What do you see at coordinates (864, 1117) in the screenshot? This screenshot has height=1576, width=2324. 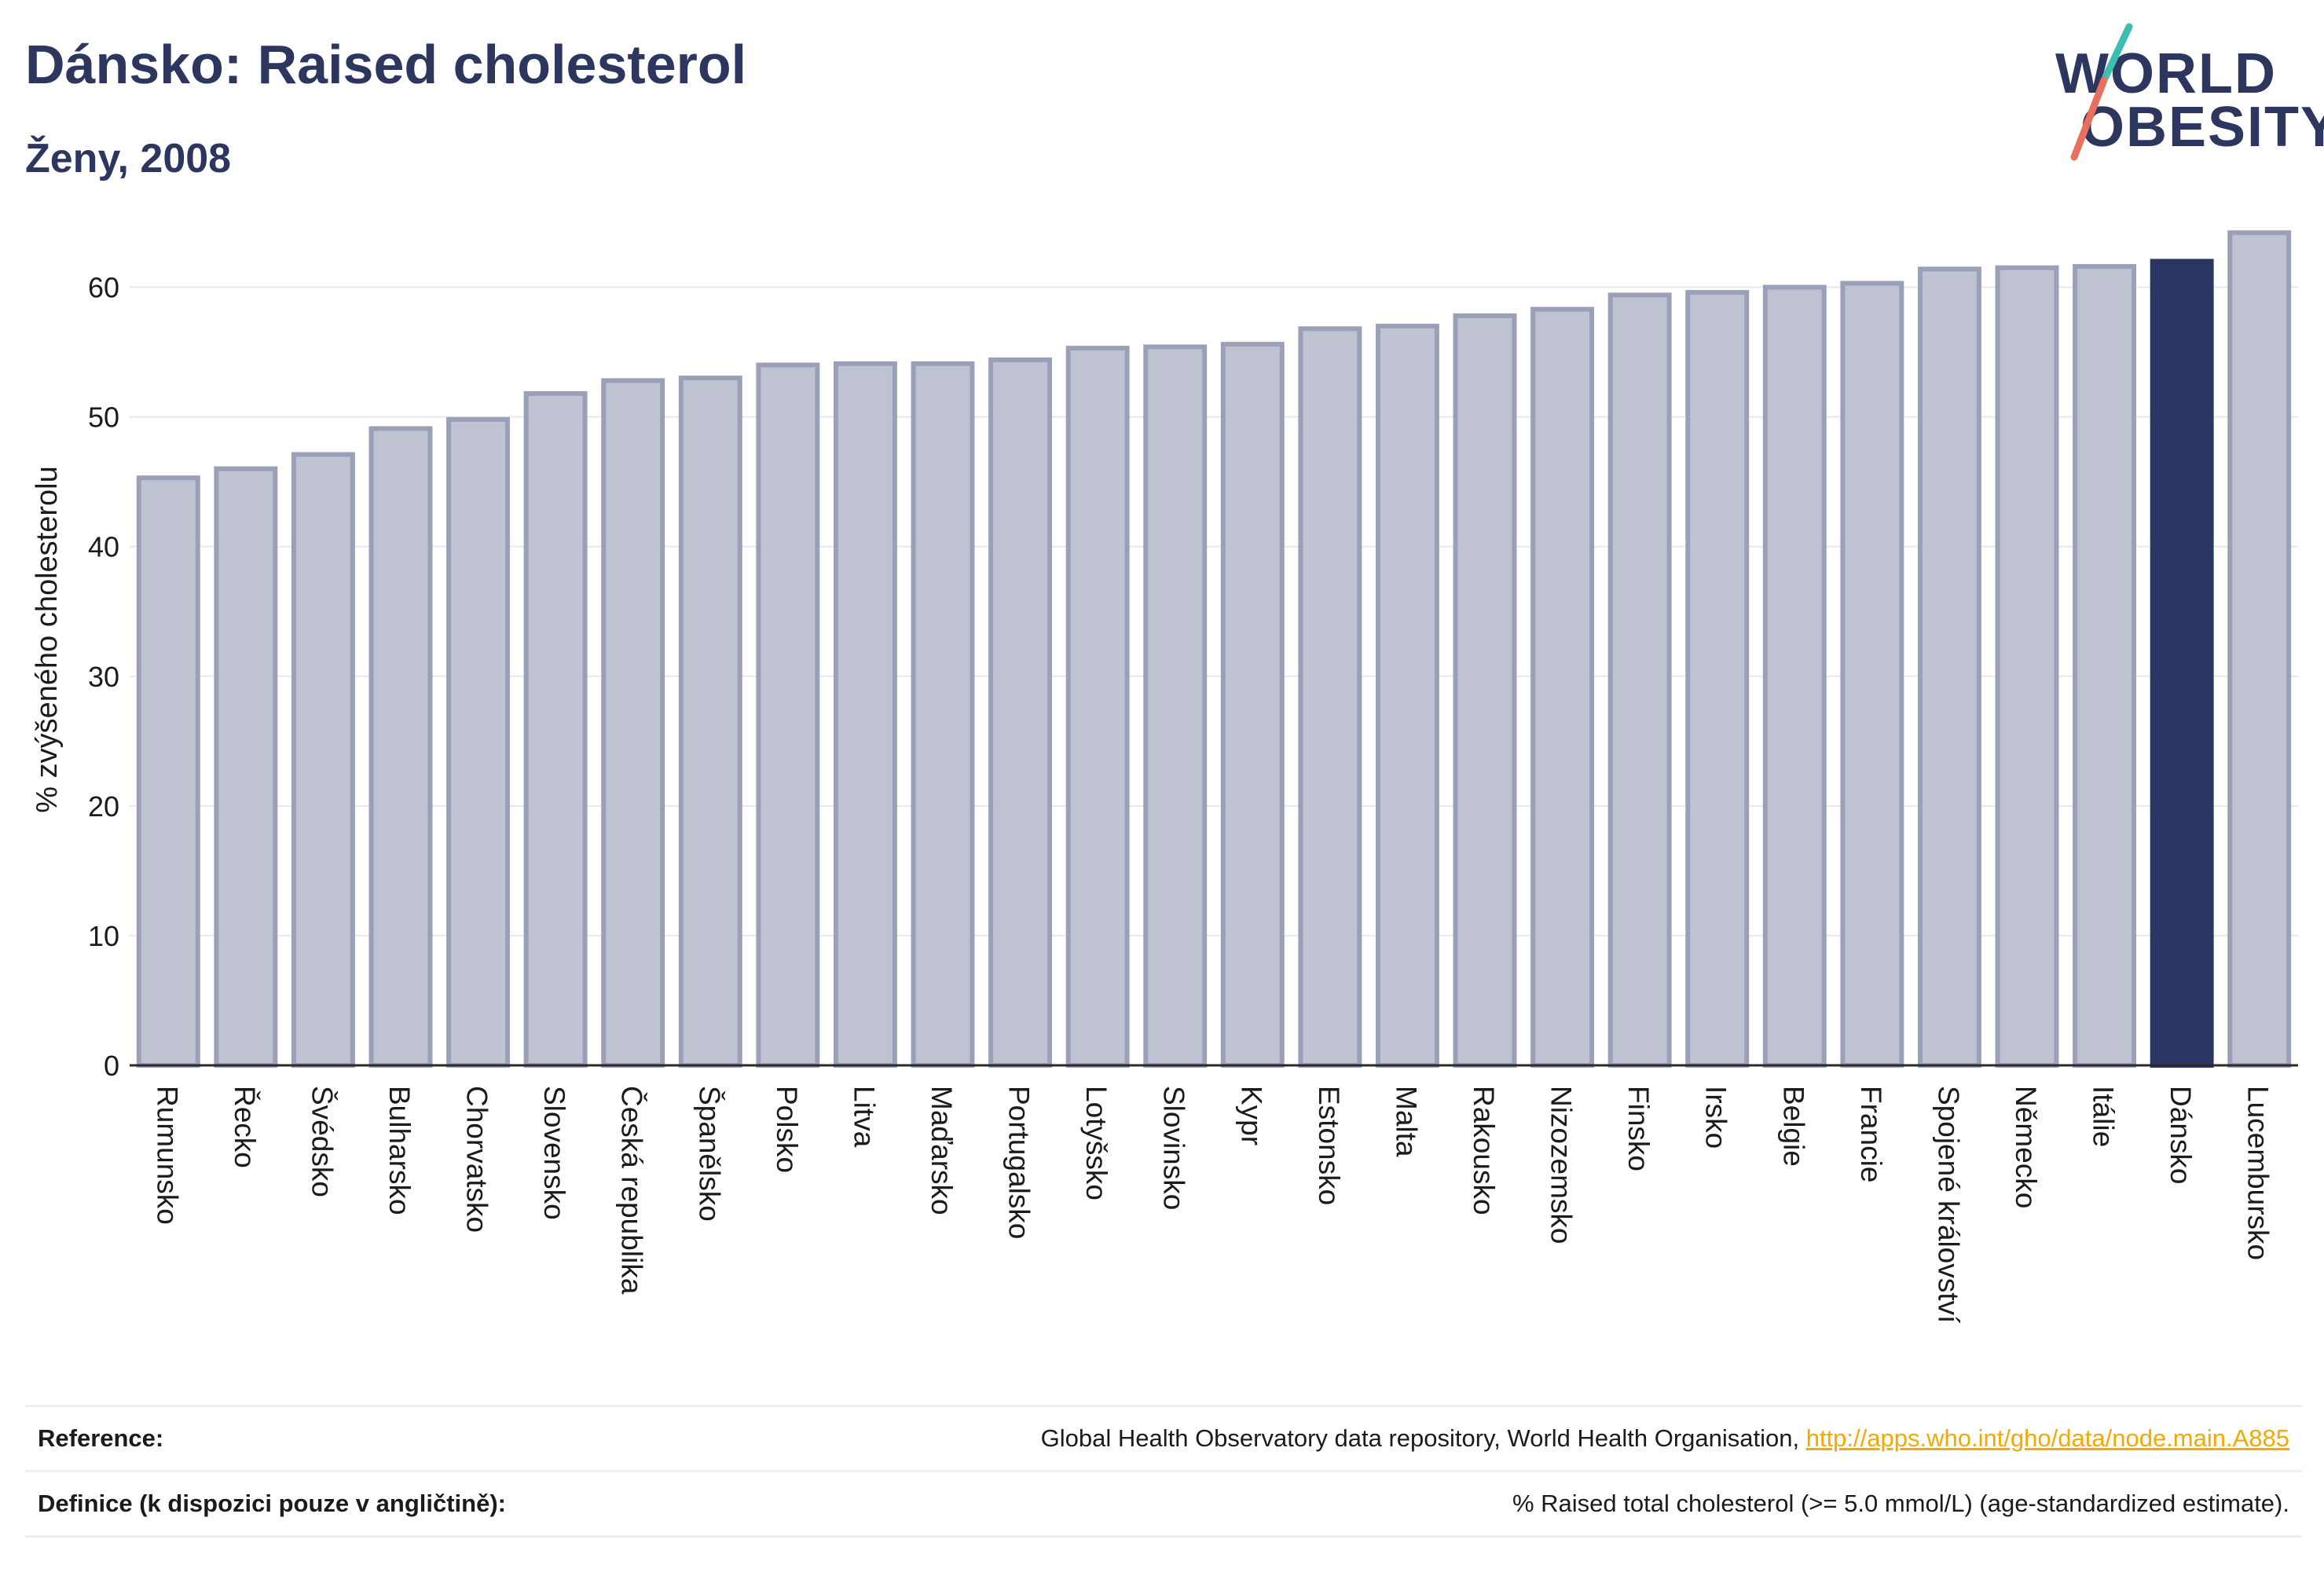 I see `x-tick-label: Litva` at bounding box center [864, 1117].